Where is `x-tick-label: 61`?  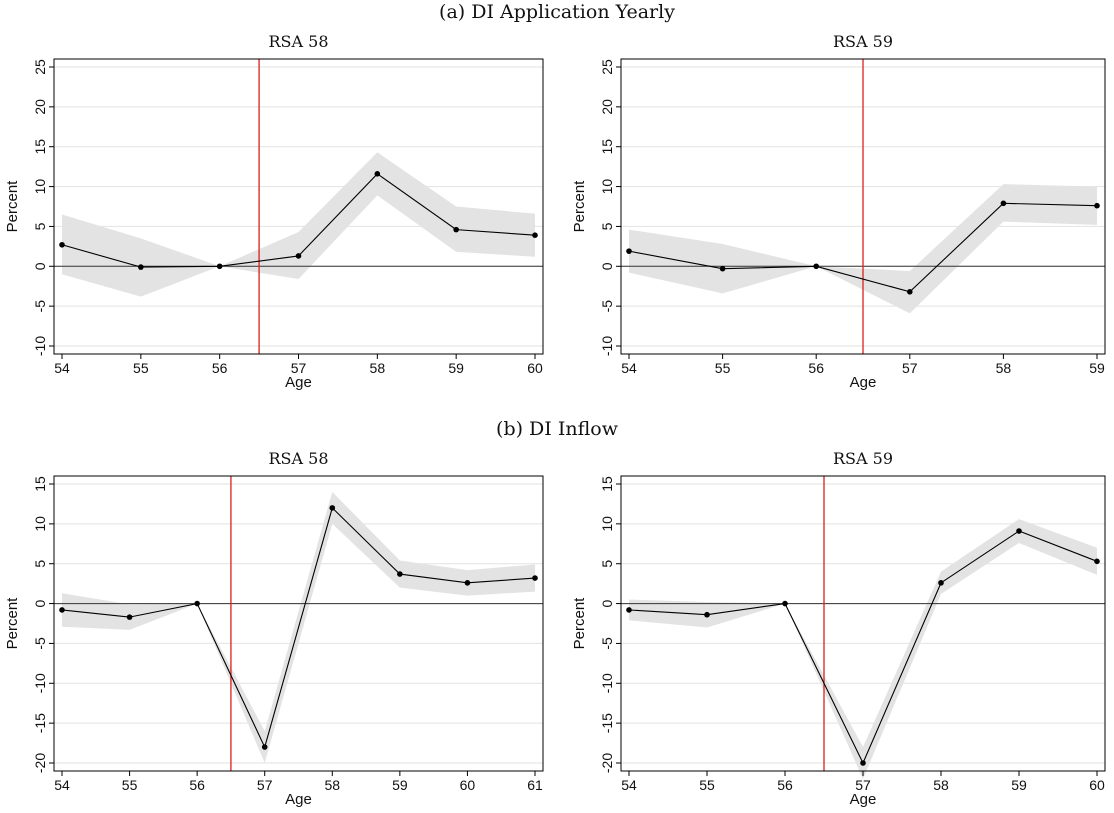
x-tick-label: 61 is located at coordinates (535, 785).